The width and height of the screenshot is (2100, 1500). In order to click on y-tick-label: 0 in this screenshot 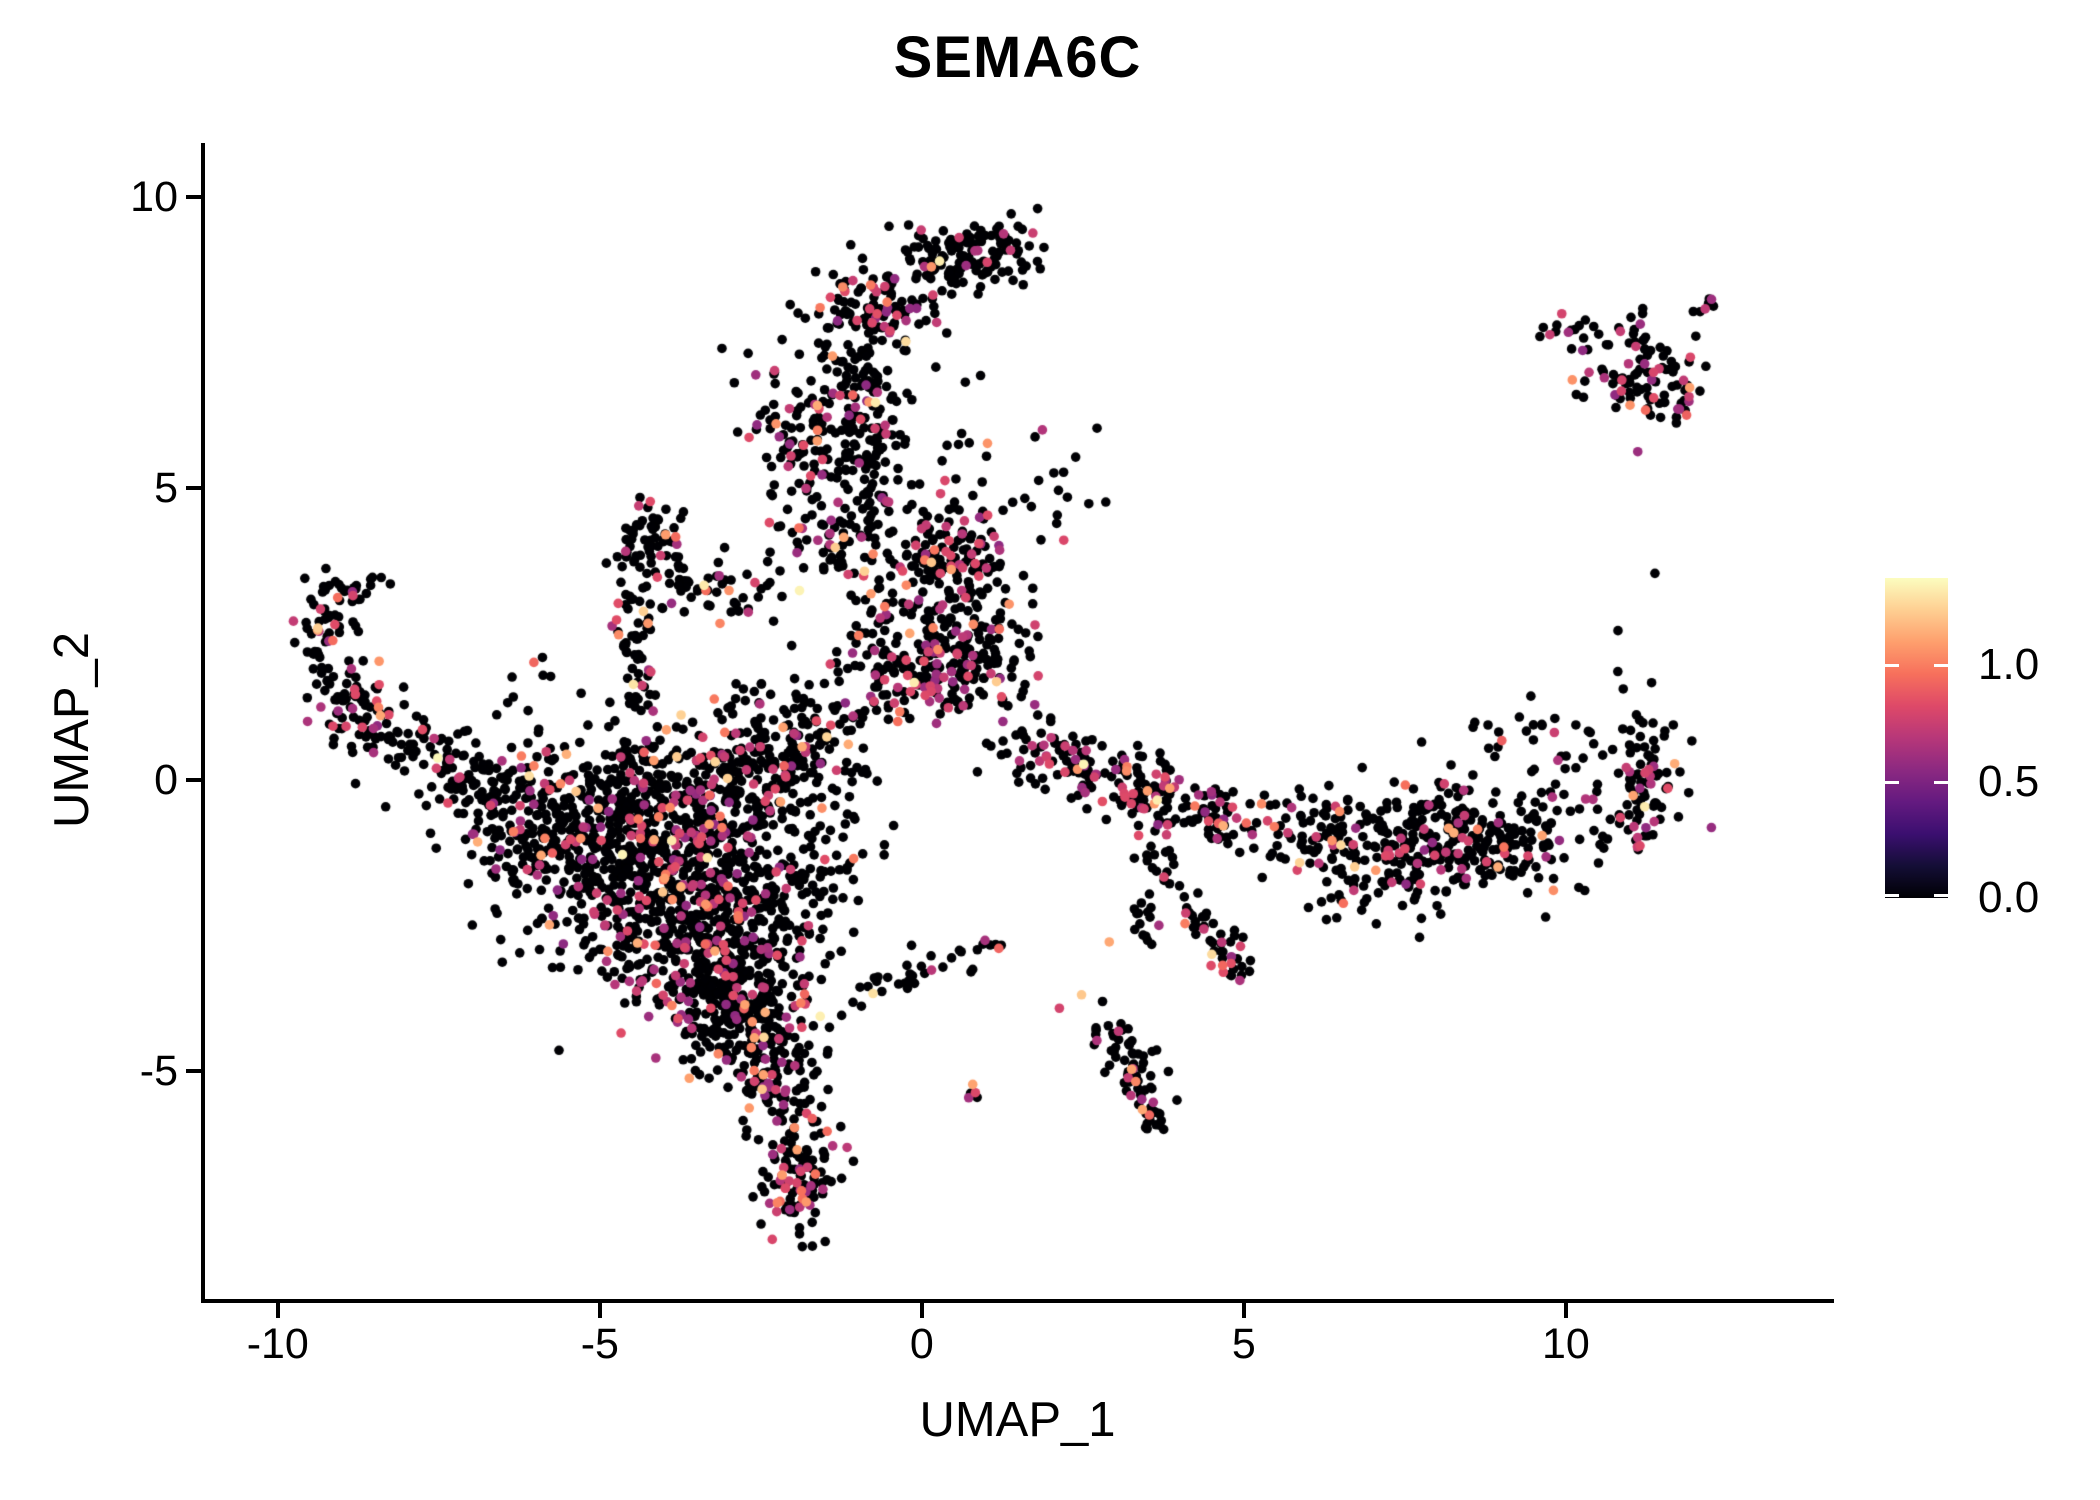, I will do `click(166, 779)`.